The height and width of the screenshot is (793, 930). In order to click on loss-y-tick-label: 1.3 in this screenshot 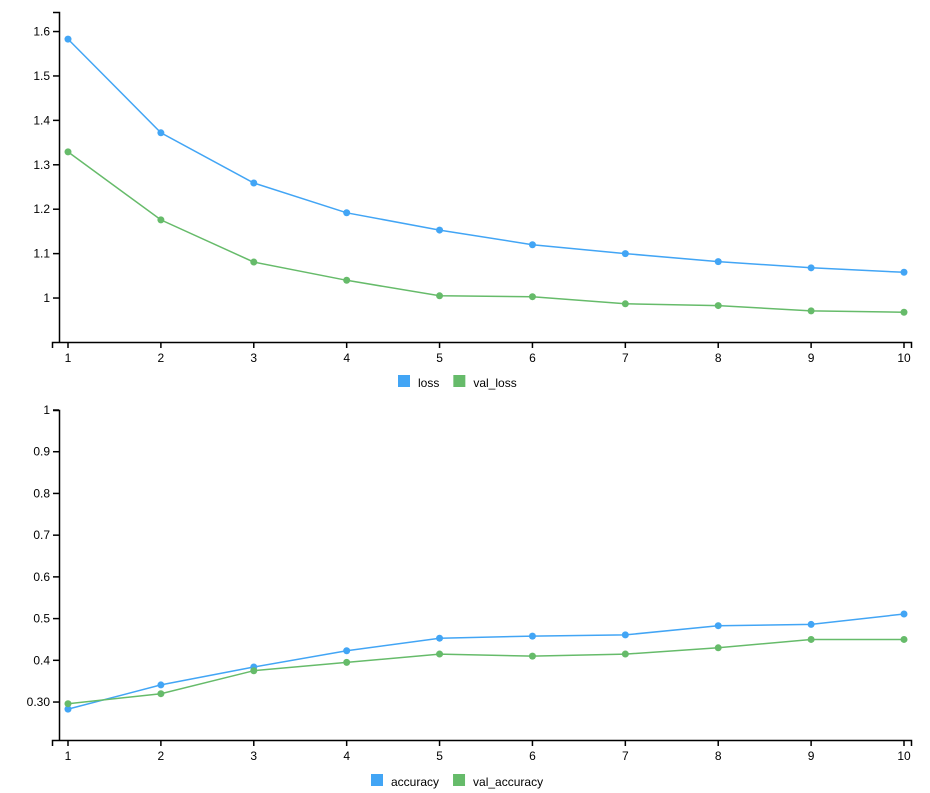, I will do `click(41, 165)`.